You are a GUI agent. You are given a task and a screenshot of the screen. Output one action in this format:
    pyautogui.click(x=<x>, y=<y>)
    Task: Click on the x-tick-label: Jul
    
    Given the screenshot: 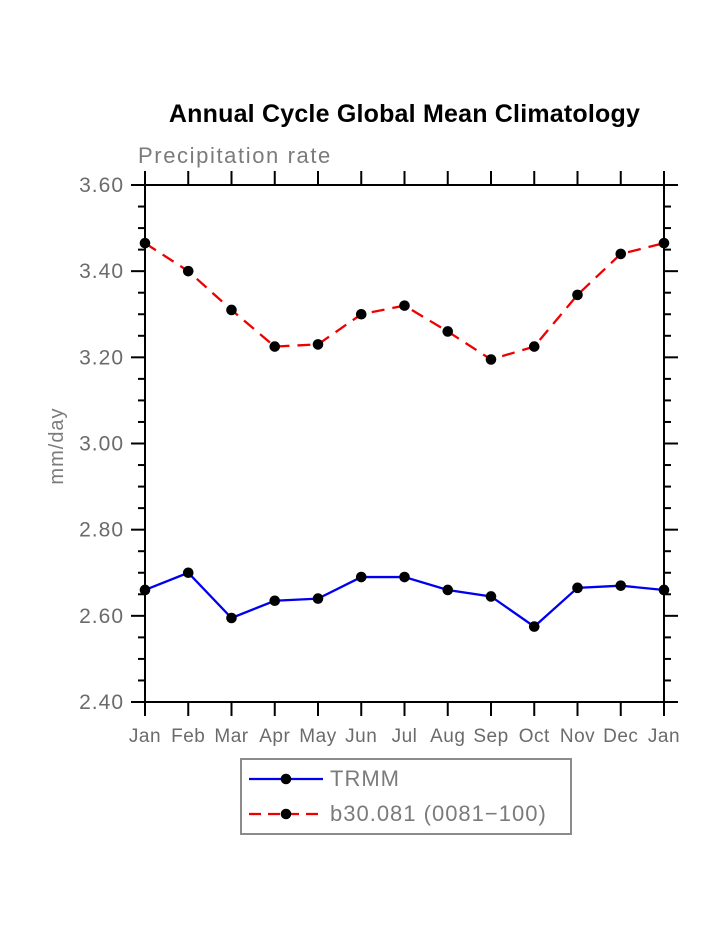 What is the action you would take?
    pyautogui.click(x=405, y=736)
    